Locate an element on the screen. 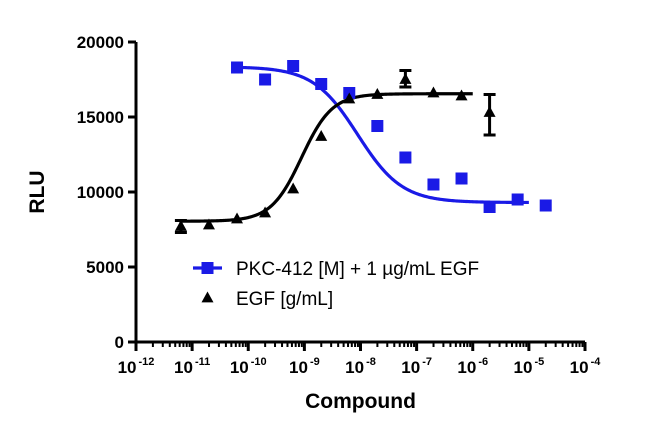 The width and height of the screenshot is (650, 436). legend: PKC-412 [M] + 1 µg/mL EGF EGF [g/mL] is located at coordinates (336, 284).